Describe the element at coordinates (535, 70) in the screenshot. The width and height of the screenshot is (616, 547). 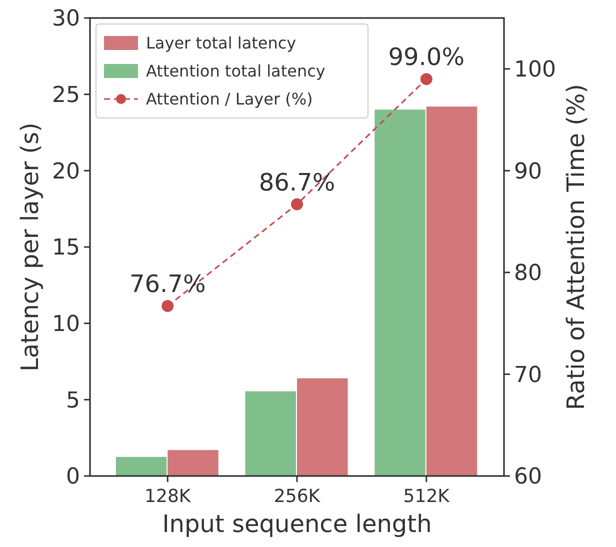
I see `y2-tick-label: 100` at that location.